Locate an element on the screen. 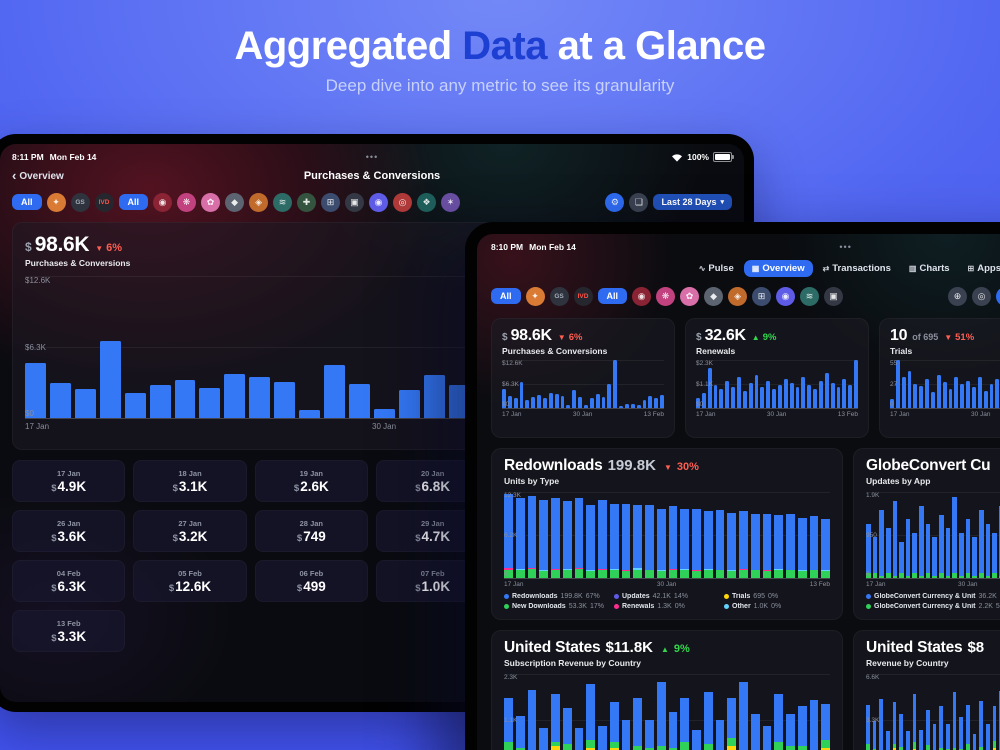  tab-pulse: ∿ Pulse is located at coordinates (716, 268).